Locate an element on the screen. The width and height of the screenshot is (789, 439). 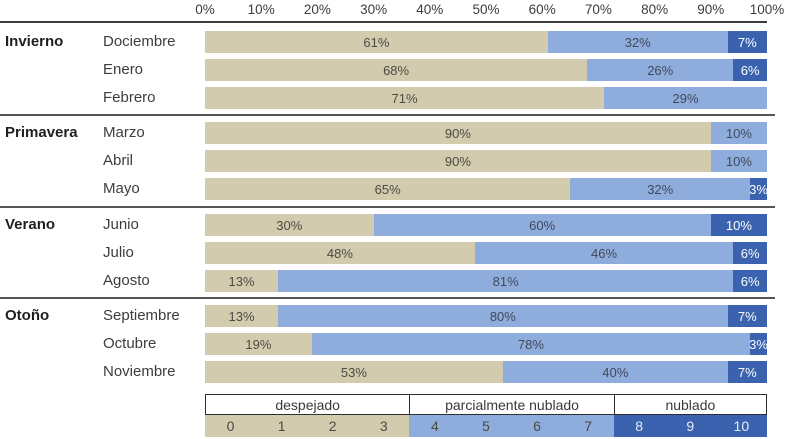
bar-segment-despejado: 13% is located at coordinates (242, 316).